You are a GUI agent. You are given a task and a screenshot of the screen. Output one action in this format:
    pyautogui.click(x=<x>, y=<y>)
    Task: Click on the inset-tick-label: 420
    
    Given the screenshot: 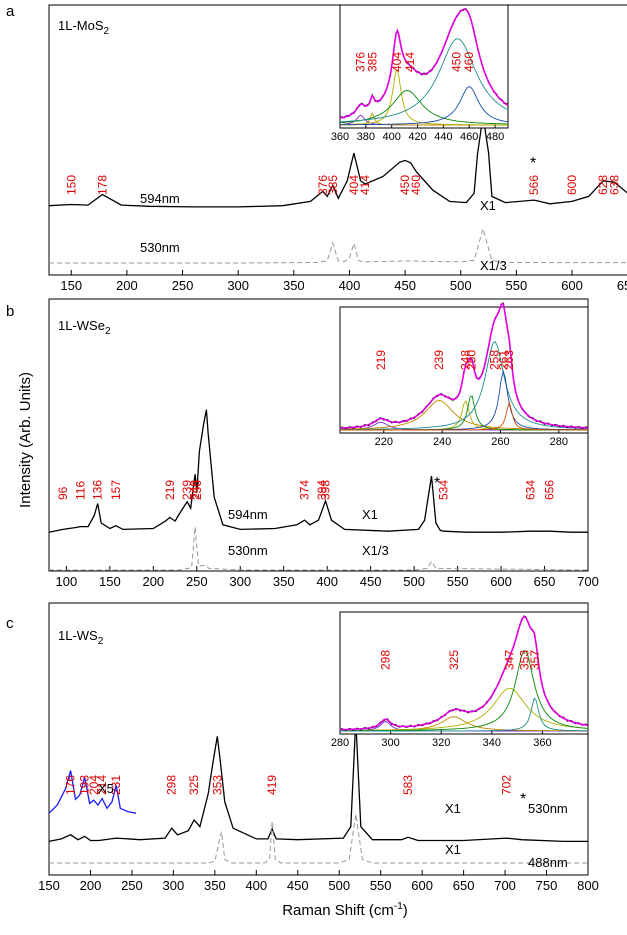 What is the action you would take?
    pyautogui.click(x=417, y=137)
    